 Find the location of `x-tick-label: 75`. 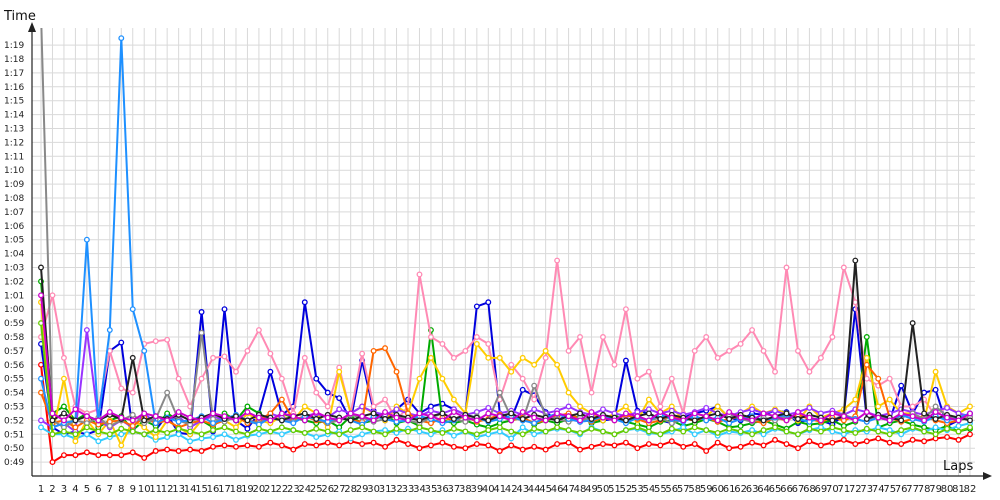

x-tick-label: 75 is located at coordinates (889, 489).